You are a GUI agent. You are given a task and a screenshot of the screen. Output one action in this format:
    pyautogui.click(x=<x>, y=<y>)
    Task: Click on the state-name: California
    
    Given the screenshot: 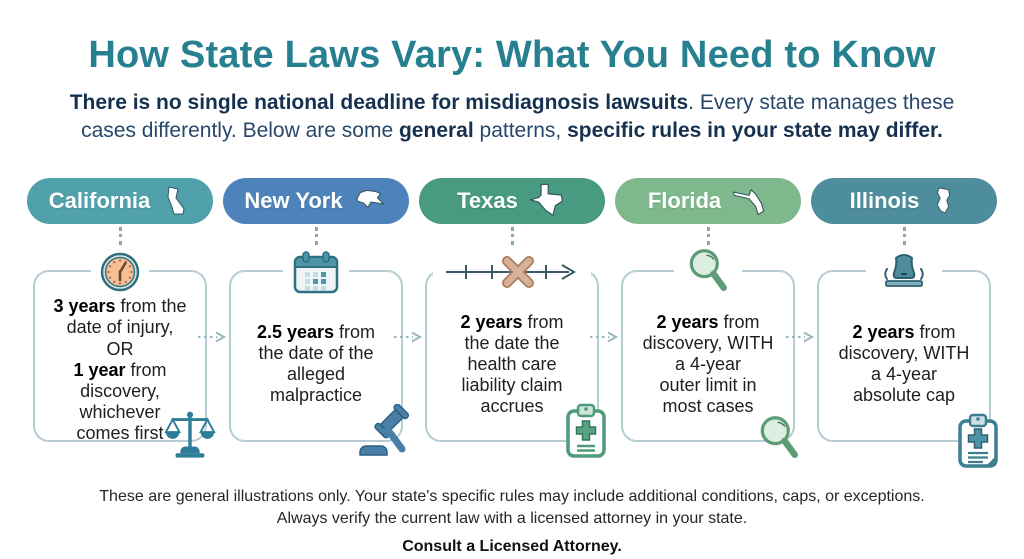 What is the action you would take?
    pyautogui.click(x=99, y=201)
    